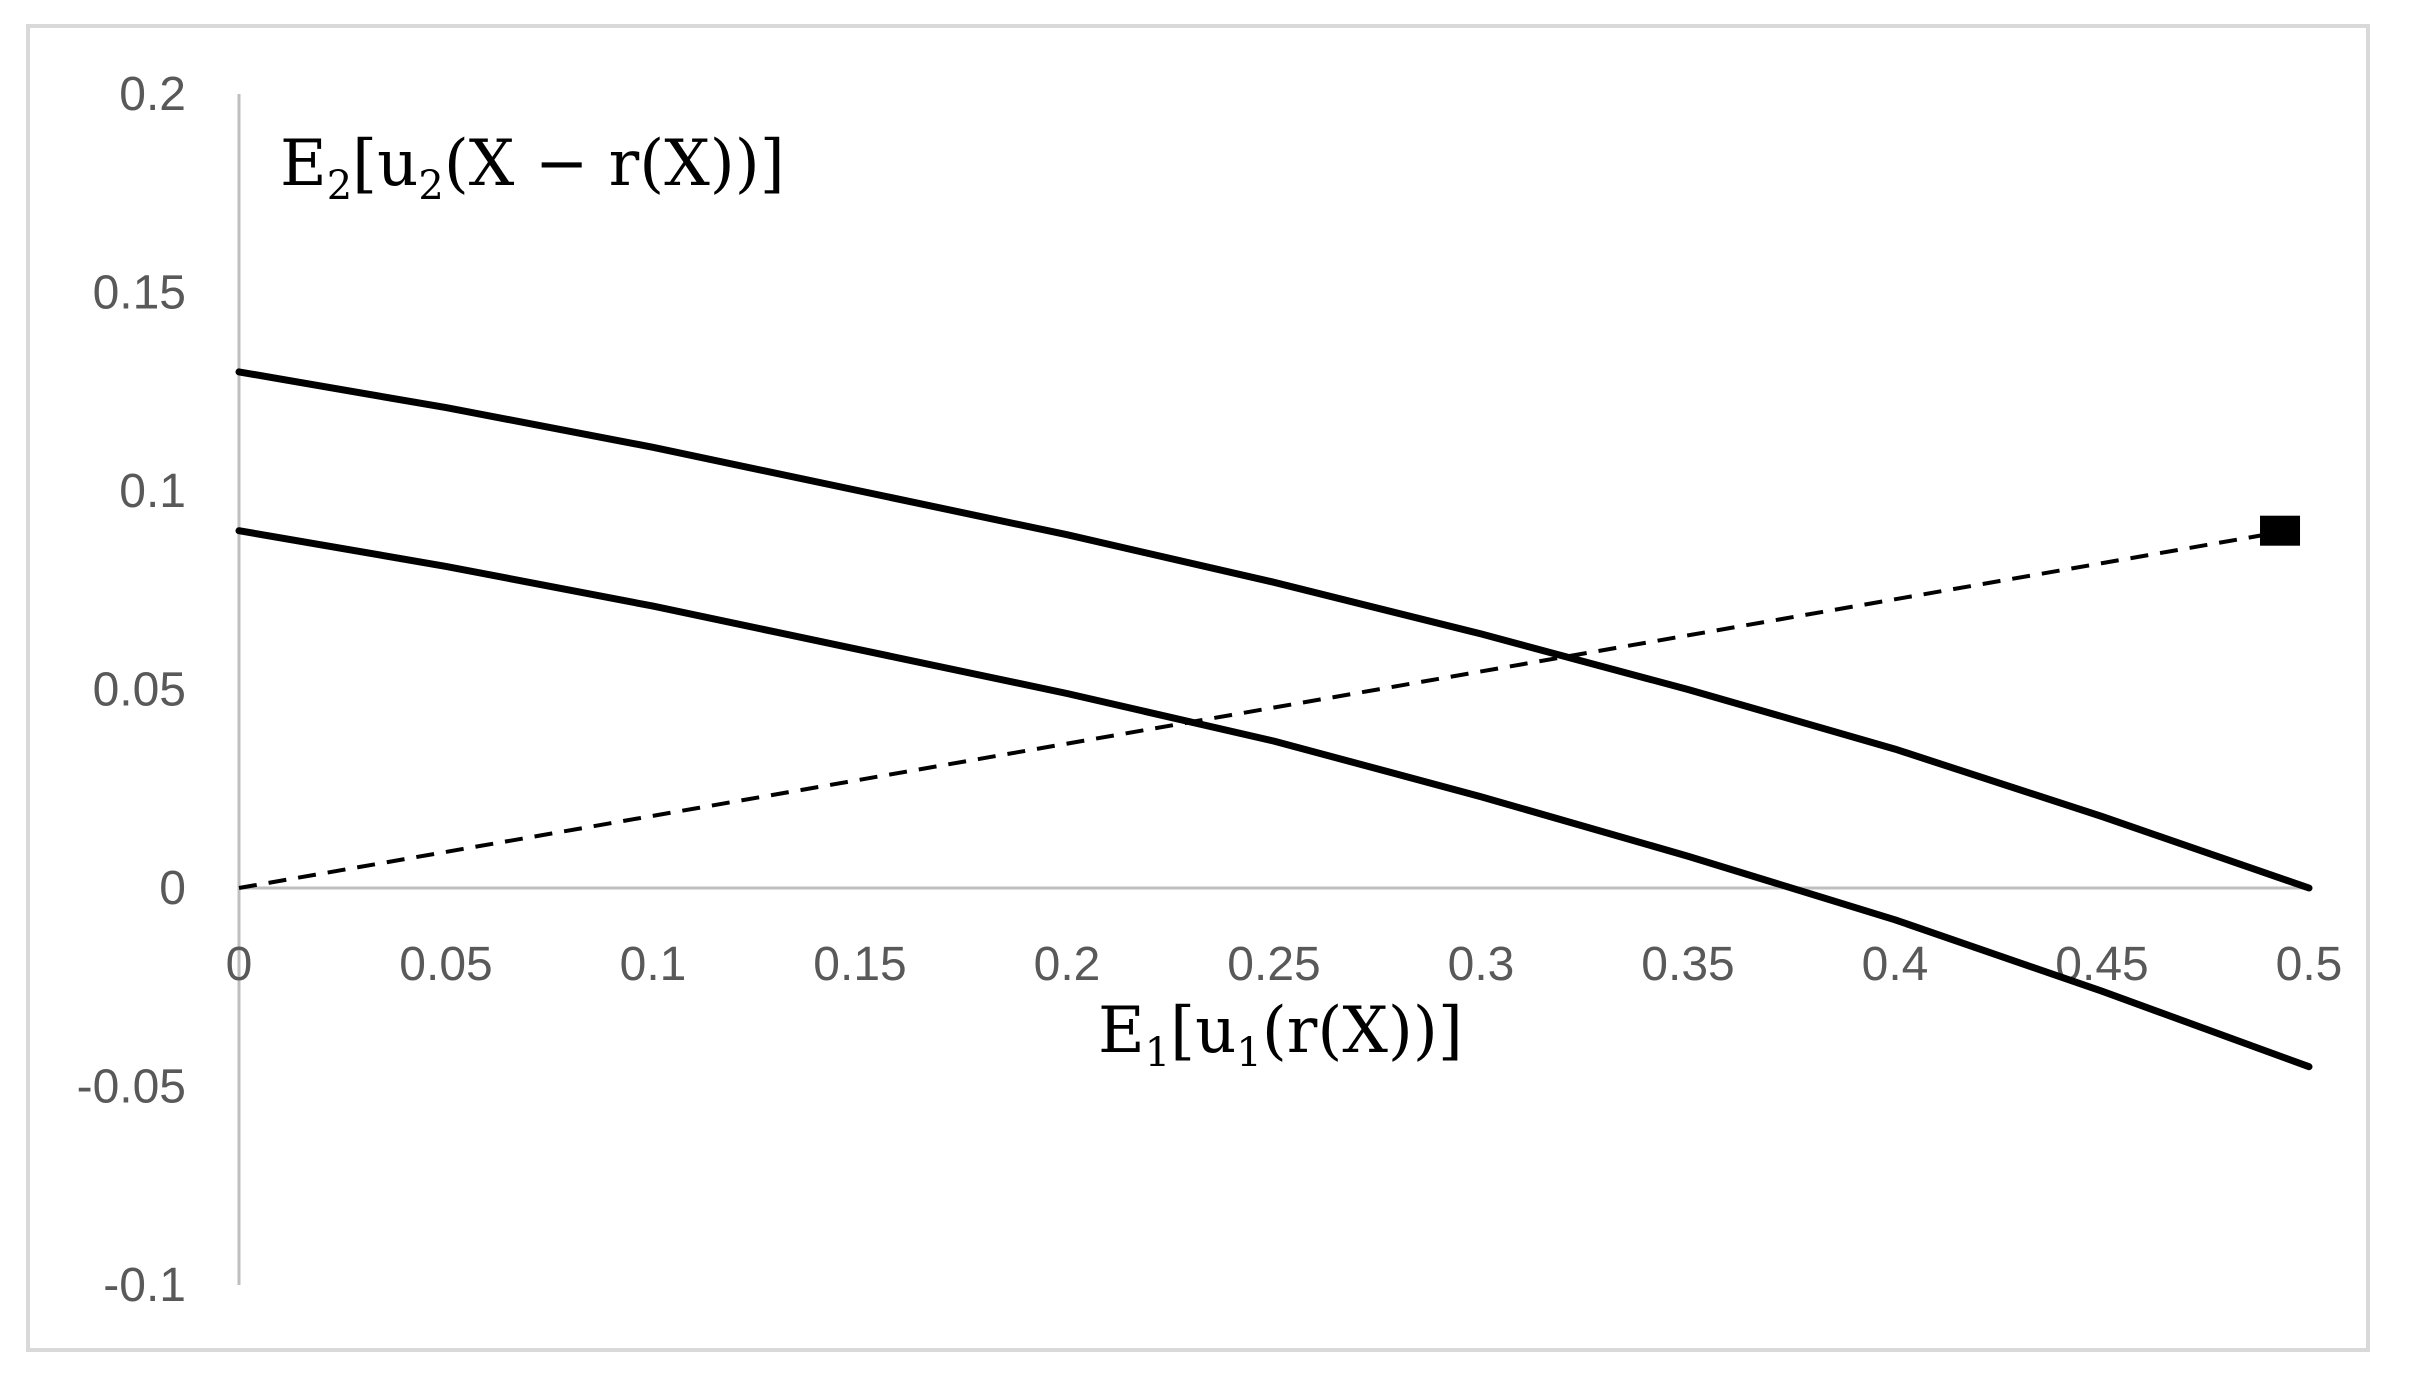  What do you see at coordinates (1895, 964) in the screenshot?
I see `x-tick-label: 0.4` at bounding box center [1895, 964].